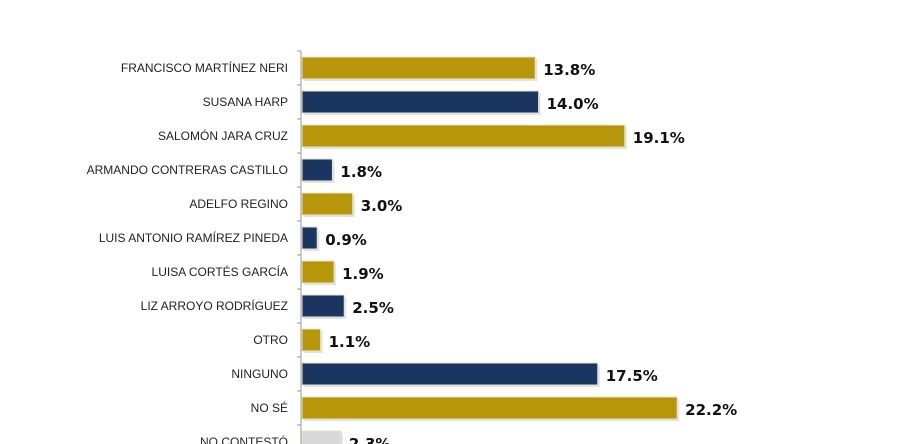 Image resolution: width=900 pixels, height=444 pixels. I want to click on category-label: LIZ ARROYO RODRÍGUEZ, so click(214, 305).